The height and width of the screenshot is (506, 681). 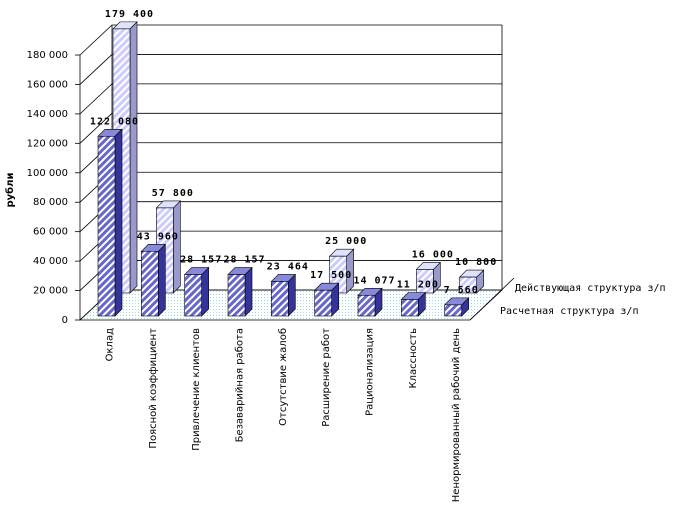 What do you see at coordinates (418, 285) in the screenshot?
I see `value-label: 11 200` at bounding box center [418, 285].